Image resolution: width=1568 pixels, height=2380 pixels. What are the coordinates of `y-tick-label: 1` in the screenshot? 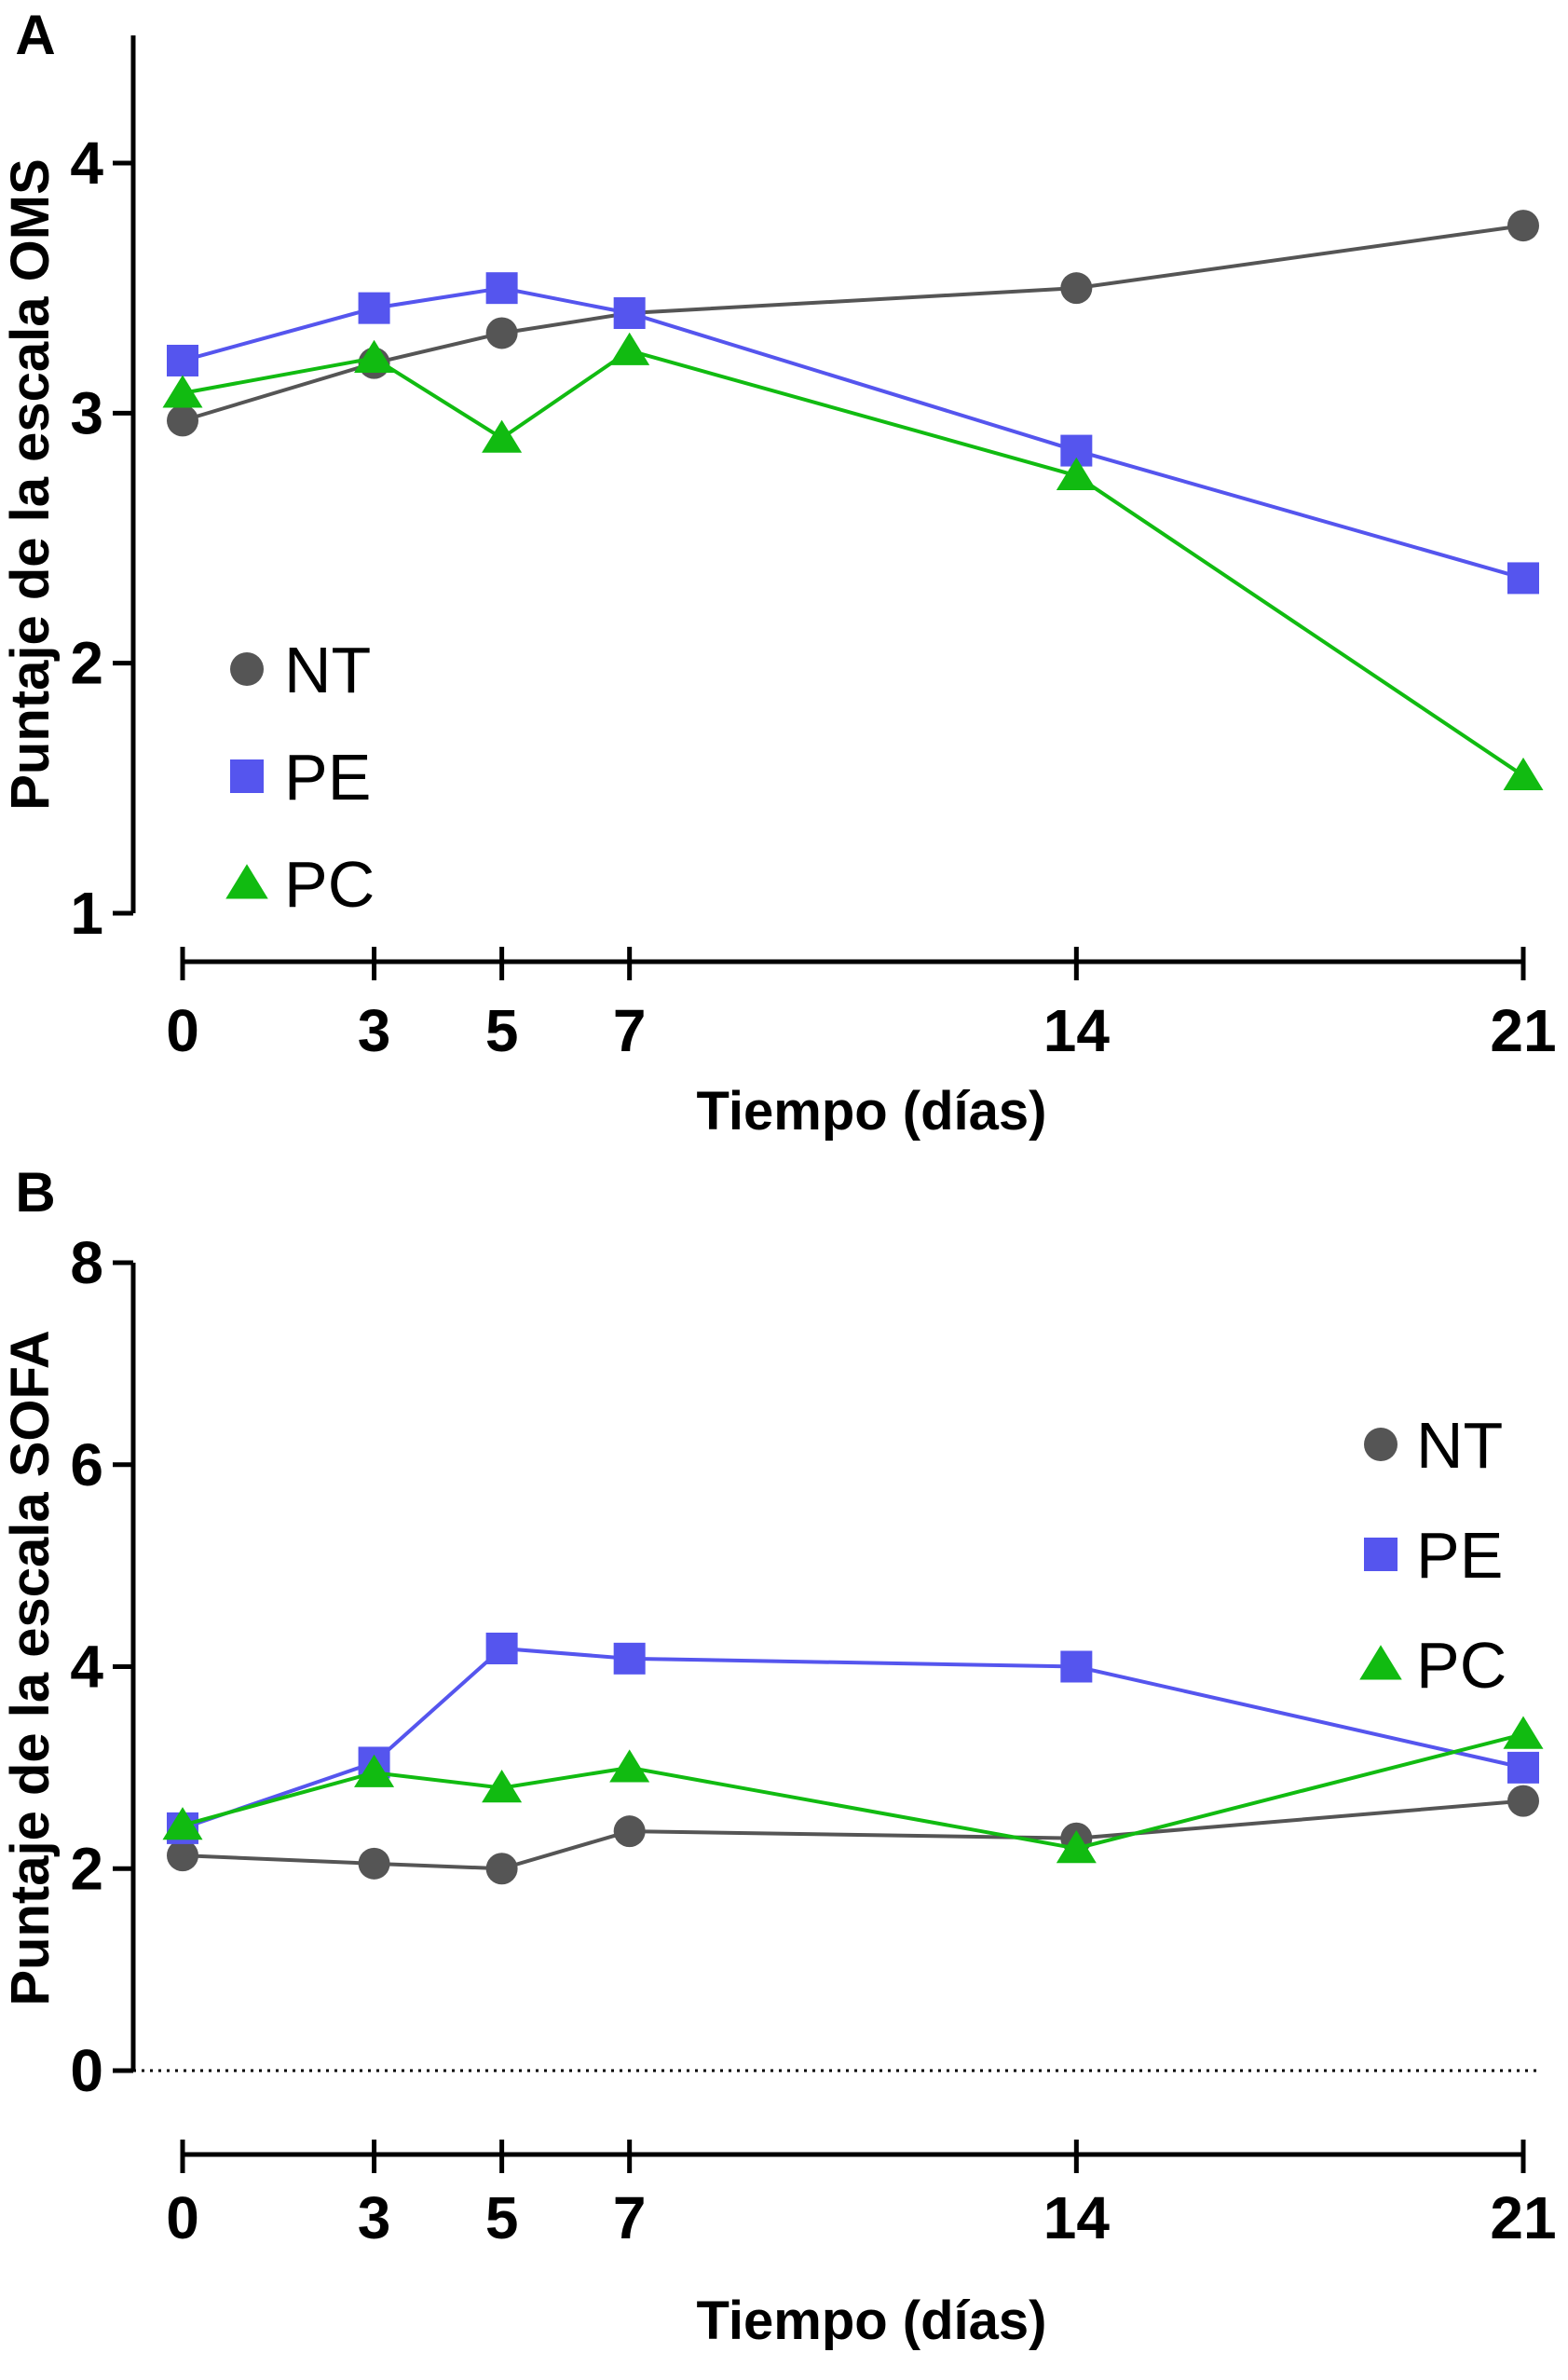 It's located at (86, 913).